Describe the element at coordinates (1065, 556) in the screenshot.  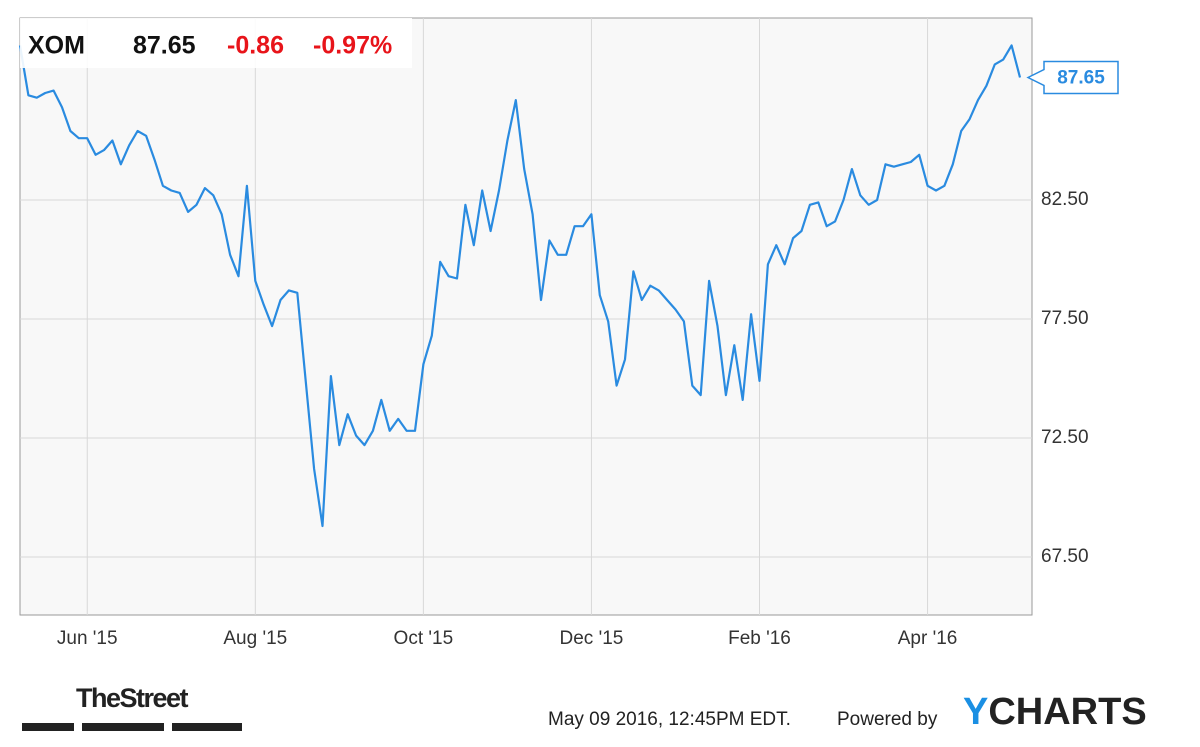
I see `y-tick-label: 67.50` at that location.